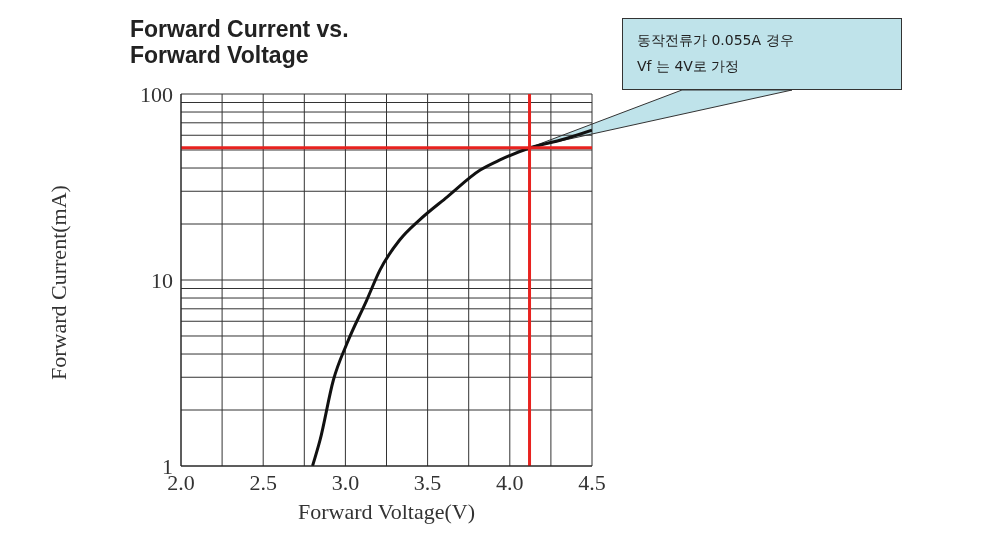 The height and width of the screenshot is (537, 1008). I want to click on x-tick-label: 3.0, so click(345, 482).